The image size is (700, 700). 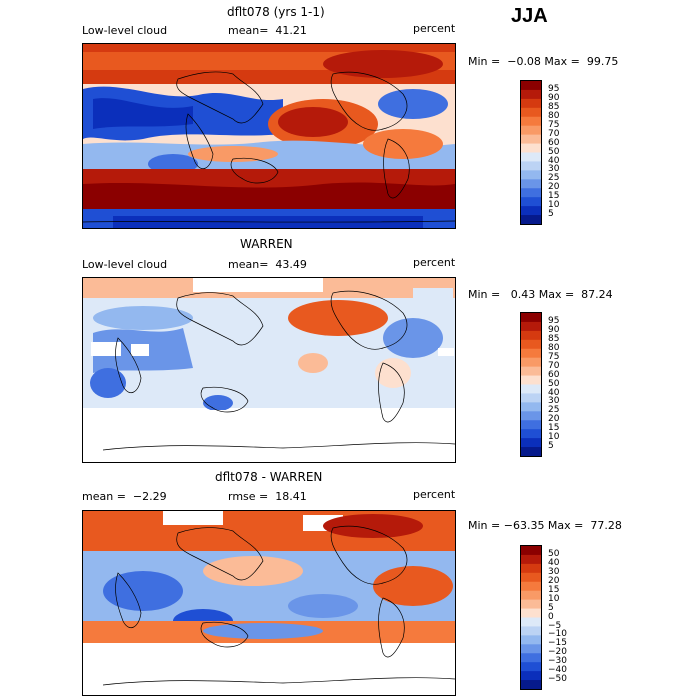 What do you see at coordinates (125, 264) in the screenshot?
I see `panel2-variable-label: Low-level cloud` at bounding box center [125, 264].